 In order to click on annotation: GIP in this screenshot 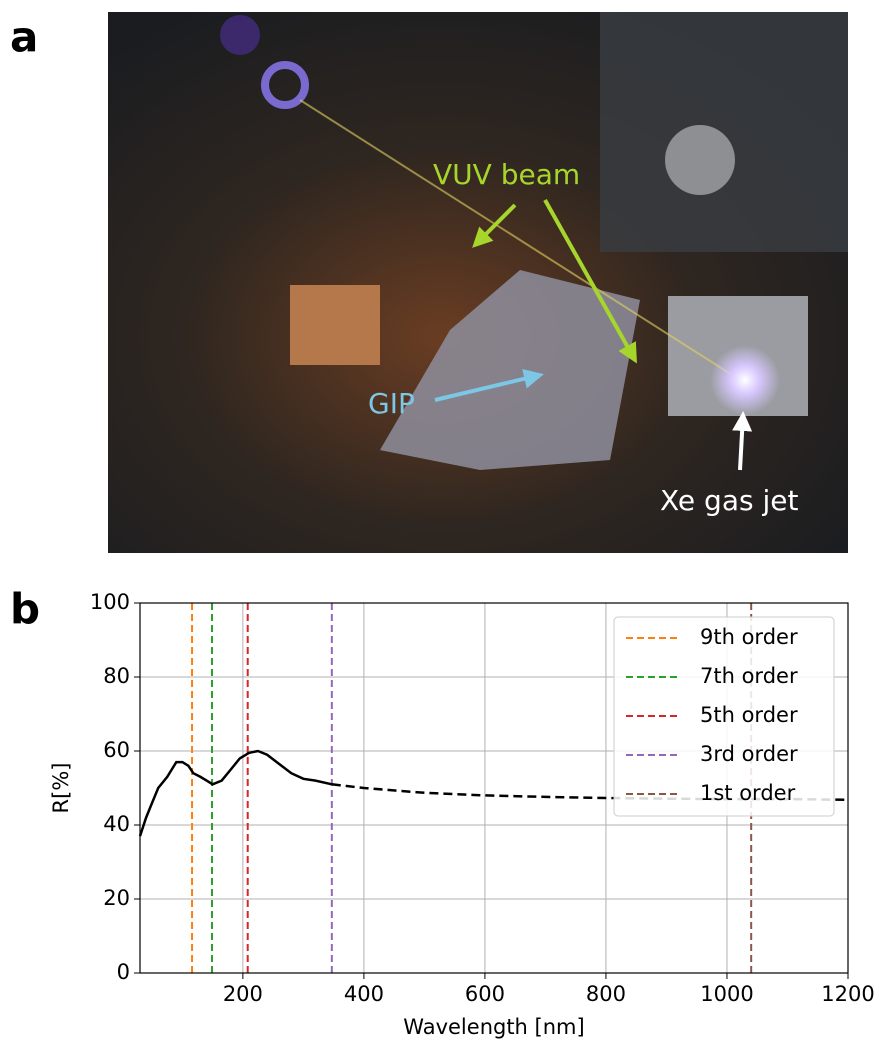, I will do `click(391, 403)`.